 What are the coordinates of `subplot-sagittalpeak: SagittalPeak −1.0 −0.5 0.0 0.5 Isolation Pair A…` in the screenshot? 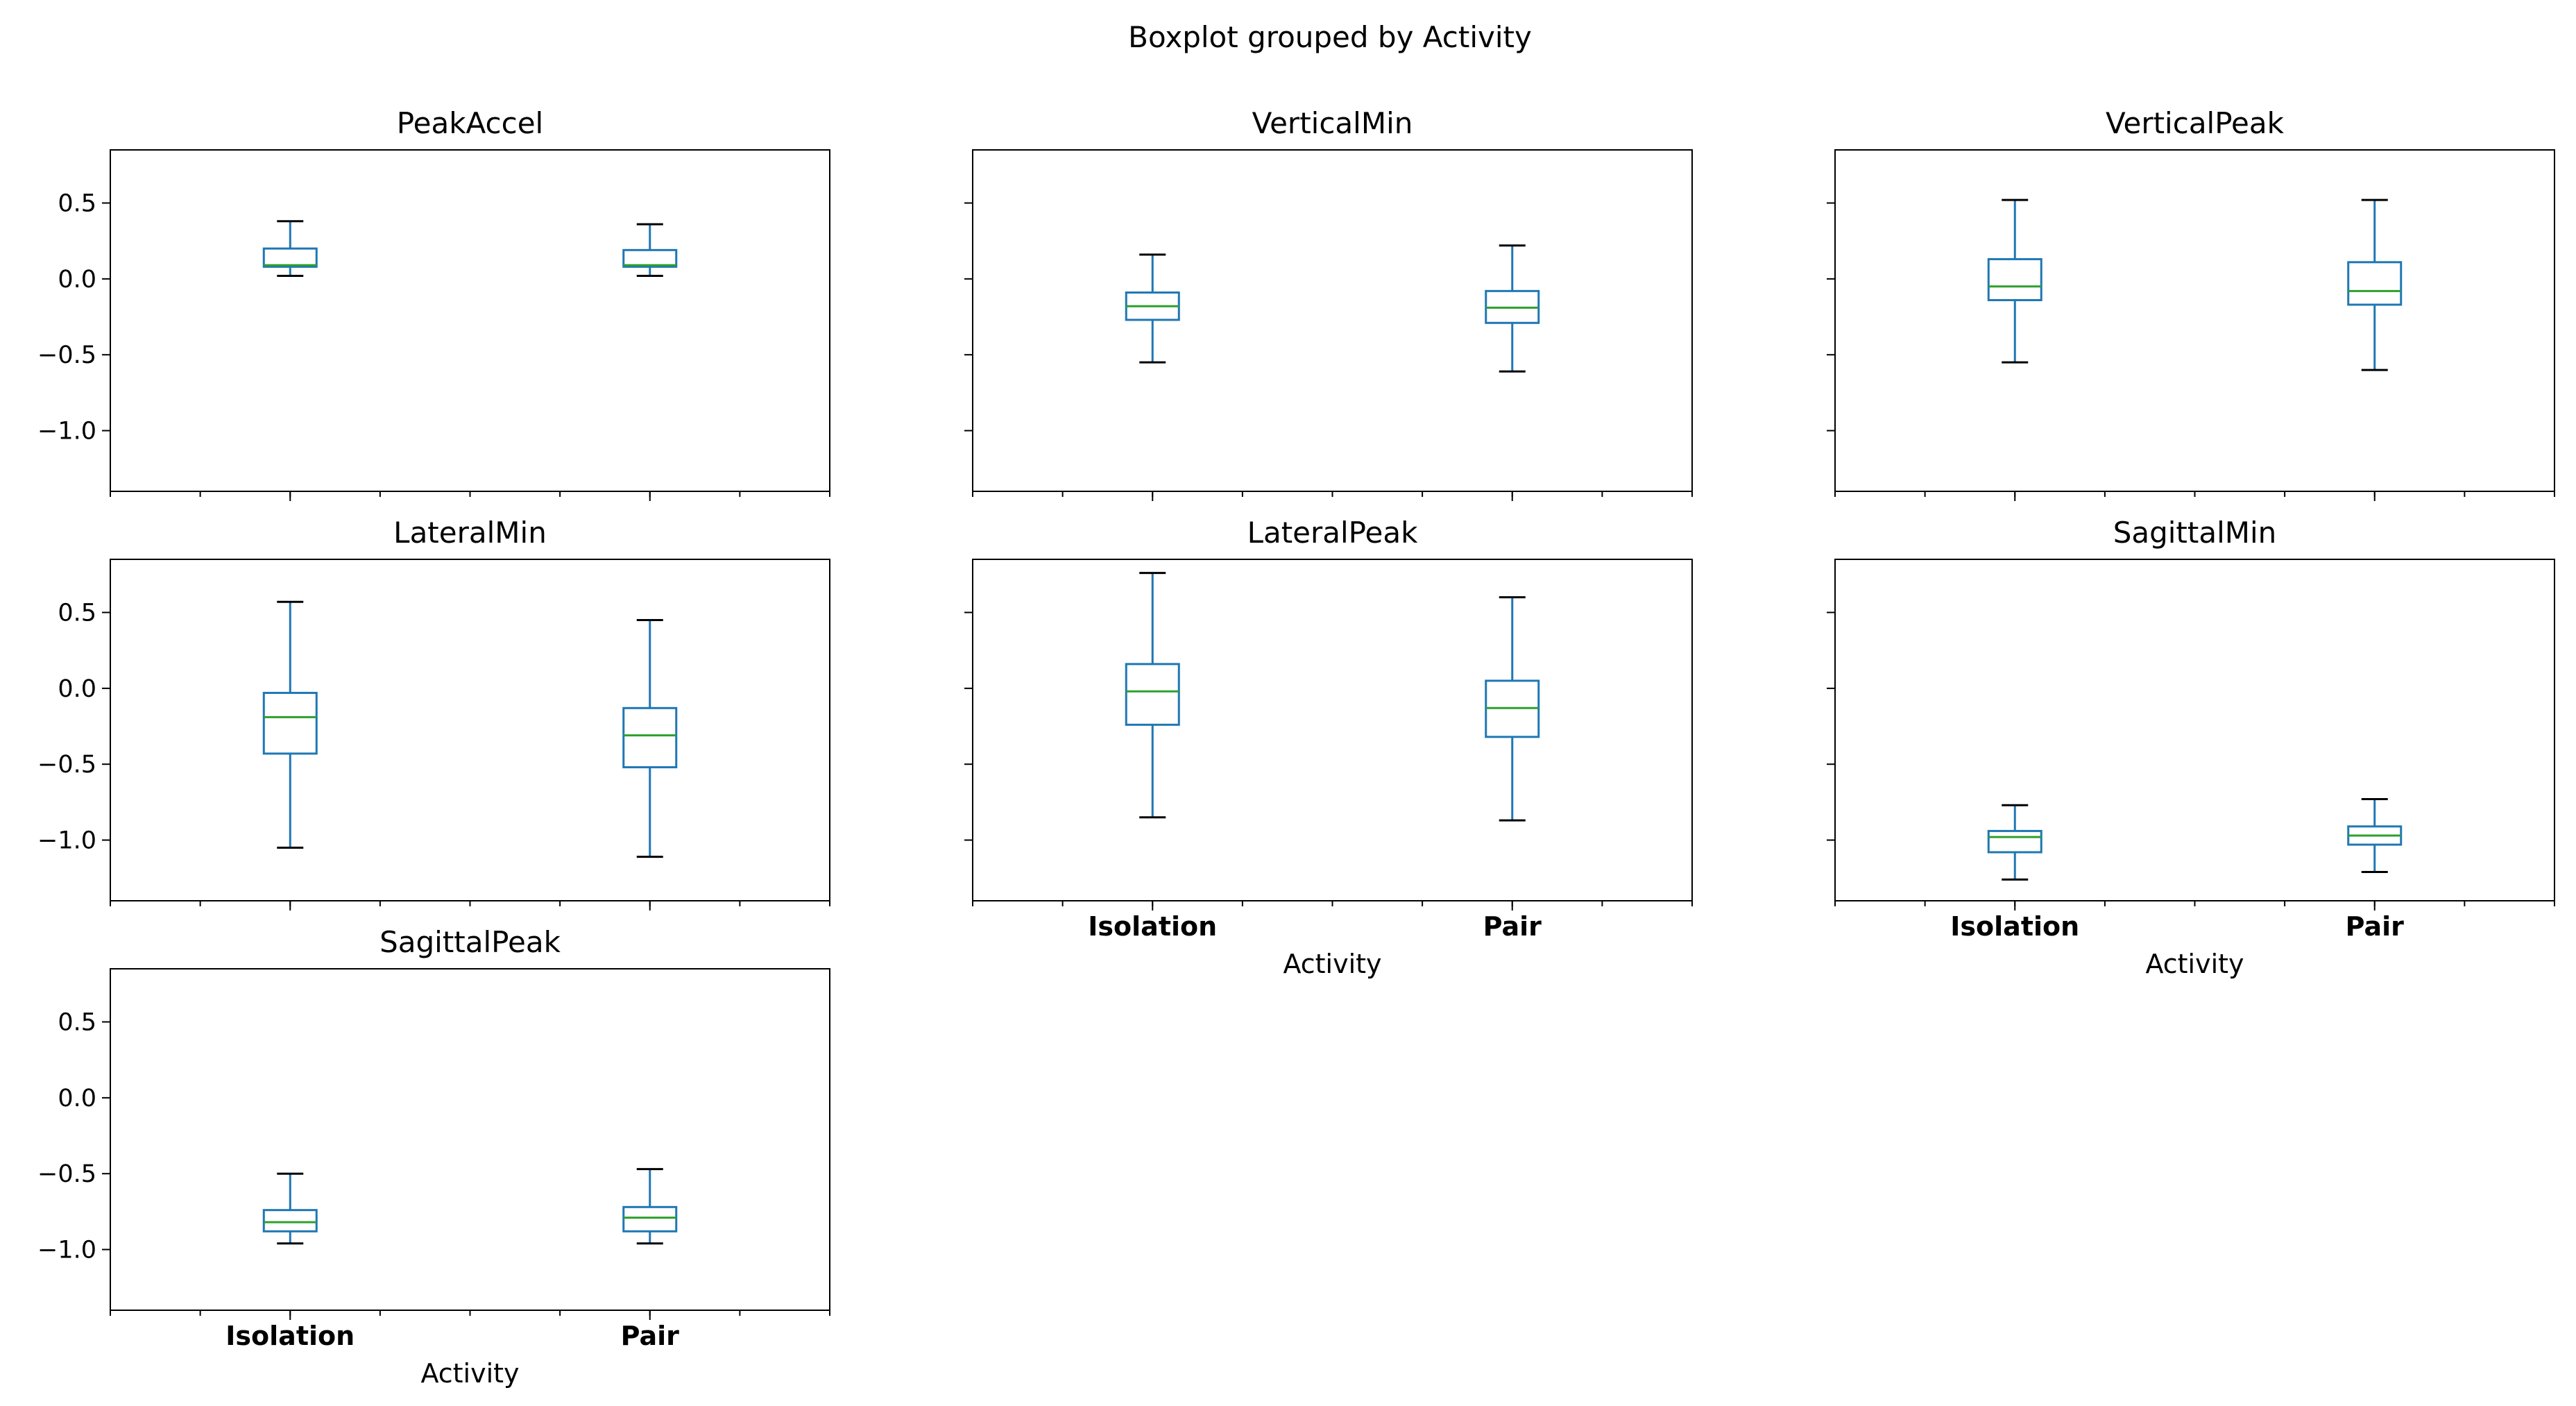 It's located at (433, 1157).